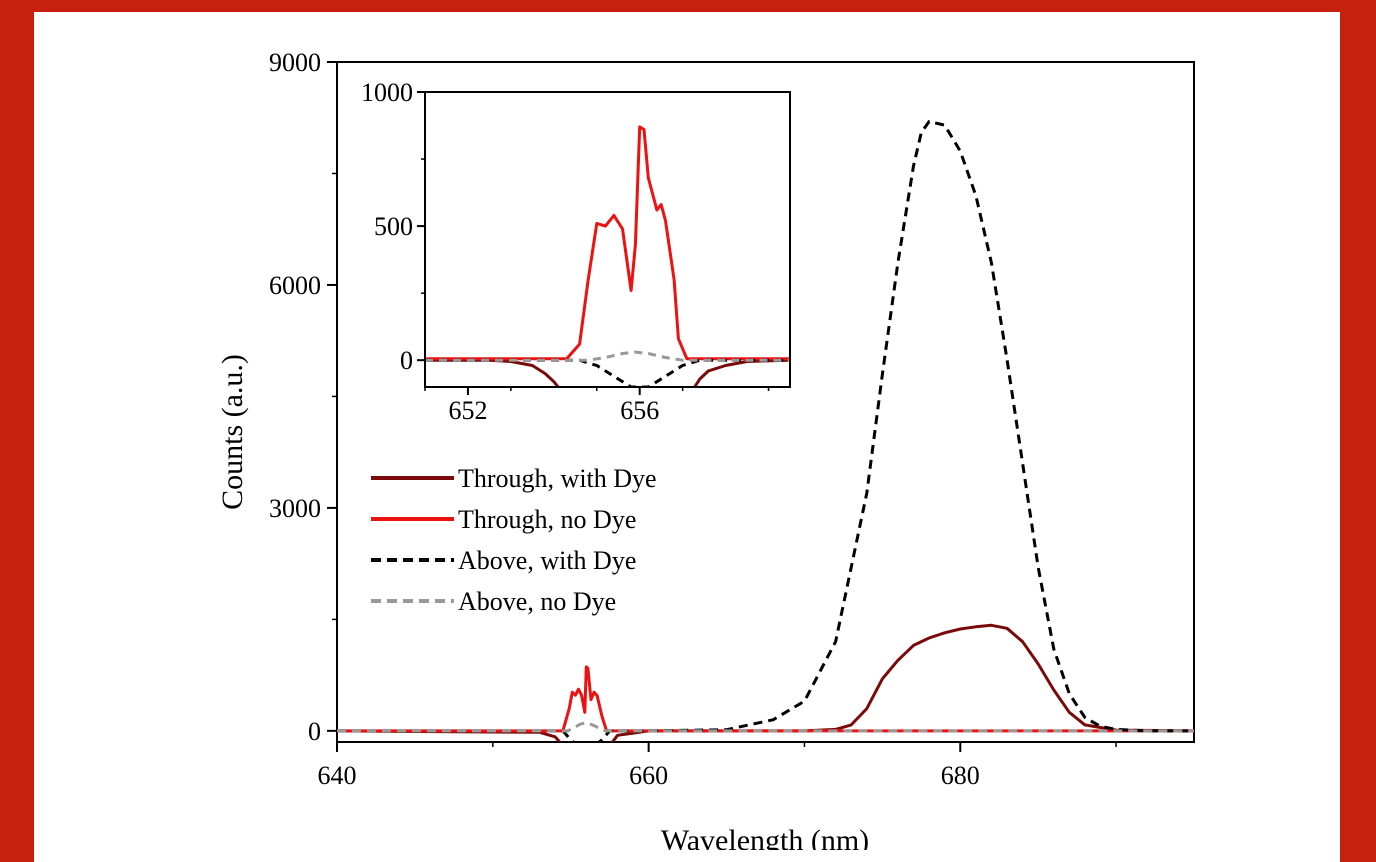 Image resolution: width=1376 pixels, height=862 pixels. Describe the element at coordinates (960, 775) in the screenshot. I see `main-x-tick-label: 680` at that location.